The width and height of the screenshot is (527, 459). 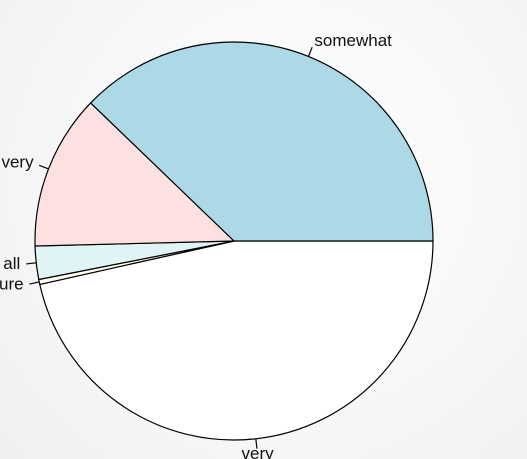 I want to click on slice-label-somewhat: somewhat, so click(x=353, y=40).